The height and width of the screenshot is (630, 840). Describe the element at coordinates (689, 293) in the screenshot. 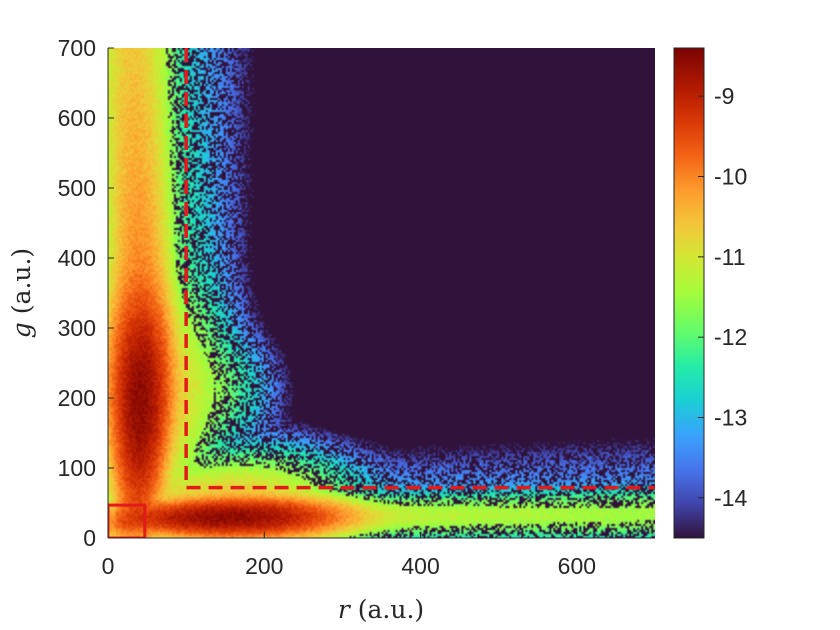

I see `colorbar` at that location.